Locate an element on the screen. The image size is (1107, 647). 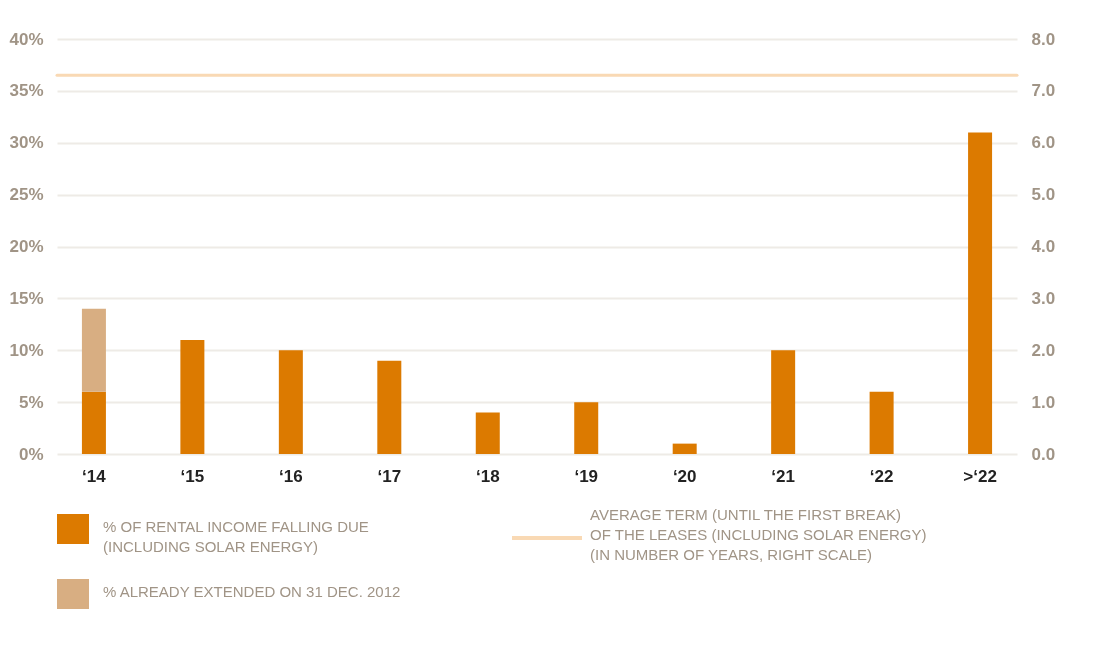
y2-tick-label: 2.0 is located at coordinates (1043, 350).